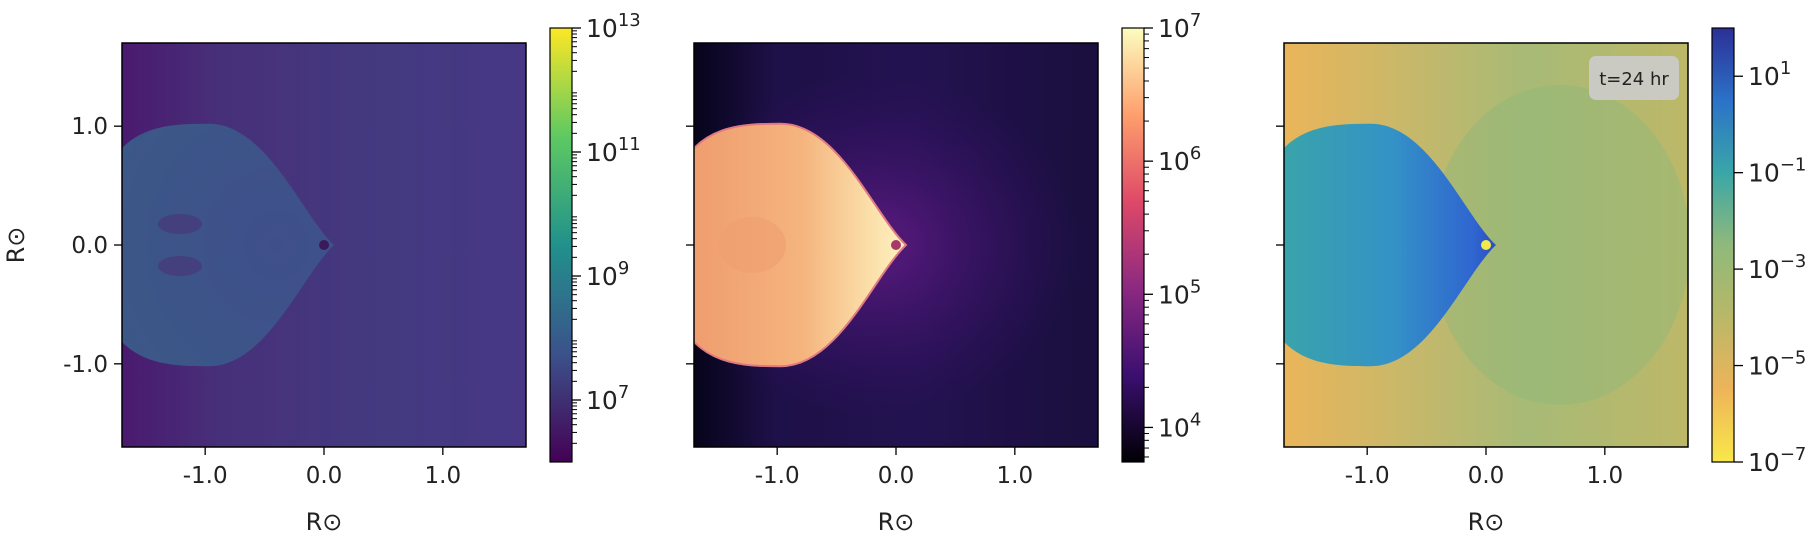 The image size is (1820, 550). I want to click on y-axis: 1.0 0.0 -1.0, so click(92, 246).